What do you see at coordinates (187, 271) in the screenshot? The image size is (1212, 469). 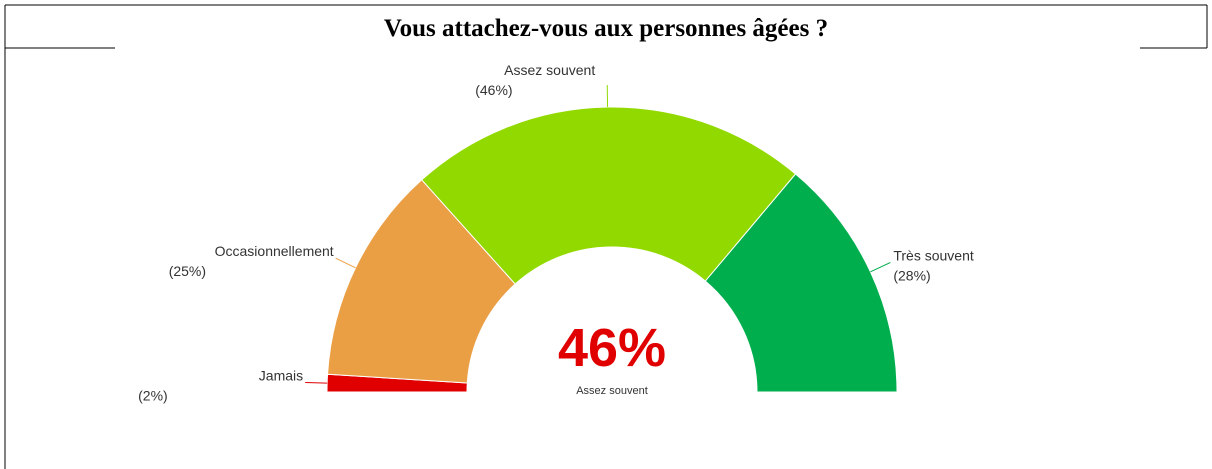 I see `segment-value-label: (25%)` at bounding box center [187, 271].